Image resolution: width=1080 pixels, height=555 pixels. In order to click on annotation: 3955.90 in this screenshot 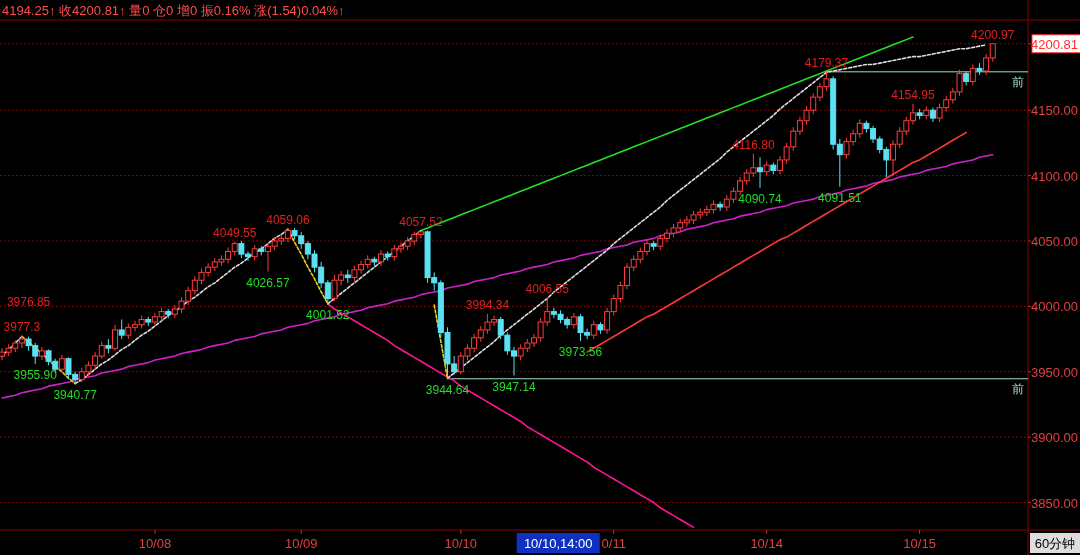, I will do `click(35, 375)`.